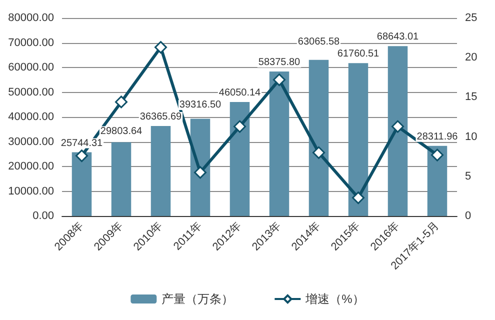 This screenshot has width=495, height=320. What do you see at coordinates (31, 42) in the screenshot?
I see `y-tick-label: 70000.00` at bounding box center [31, 42].